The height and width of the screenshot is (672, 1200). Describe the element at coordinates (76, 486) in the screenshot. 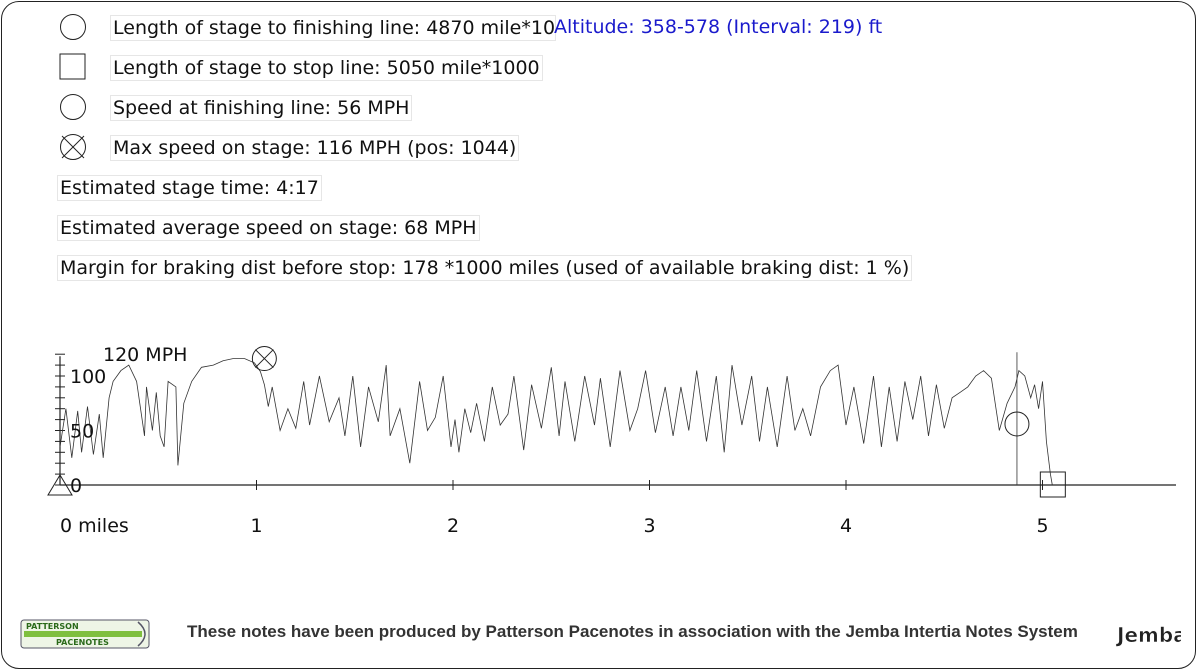

I see `y-tick-label: 0` at that location.